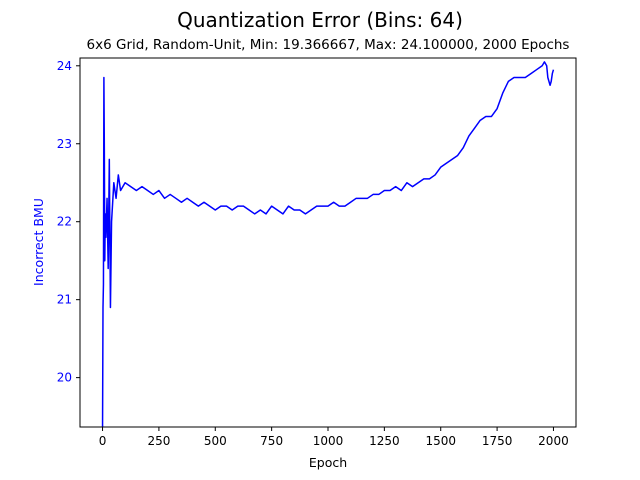  I want to click on y-tick-label: 20, so click(64, 378).